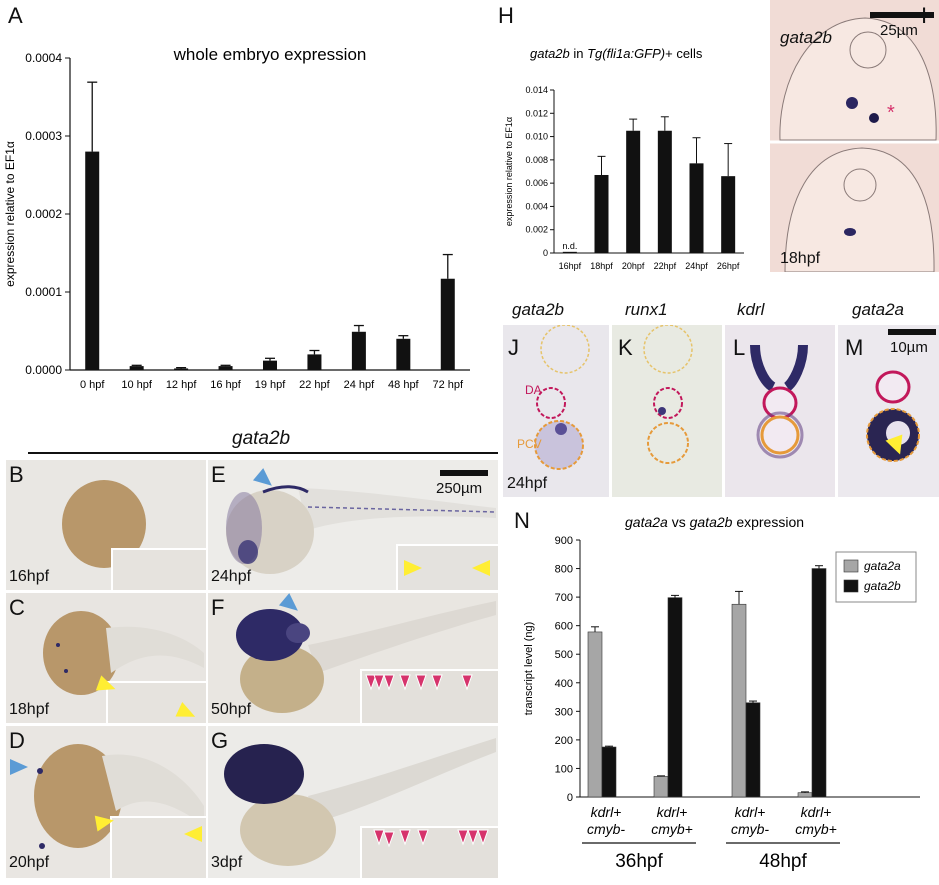 This screenshot has height=885, width=939. Describe the element at coordinates (231, 709) in the screenshot. I see `f-time: 50hpf` at that location.